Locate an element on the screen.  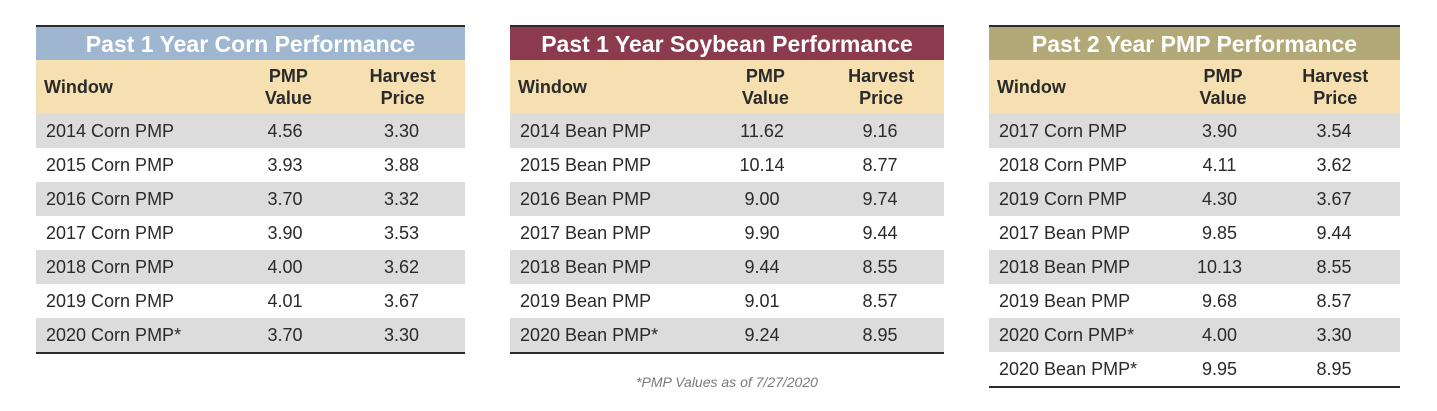
table-row: 2018 Bean PMP 10.13 8.55 is located at coordinates (1194, 267).